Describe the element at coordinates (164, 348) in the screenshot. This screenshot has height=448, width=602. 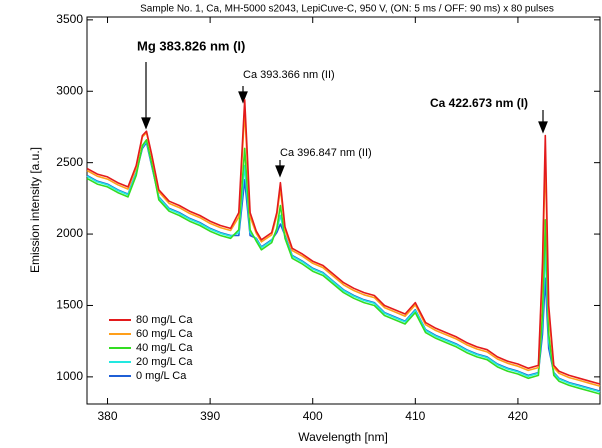
I see `legend-label: 40 mg/L Ca` at that location.